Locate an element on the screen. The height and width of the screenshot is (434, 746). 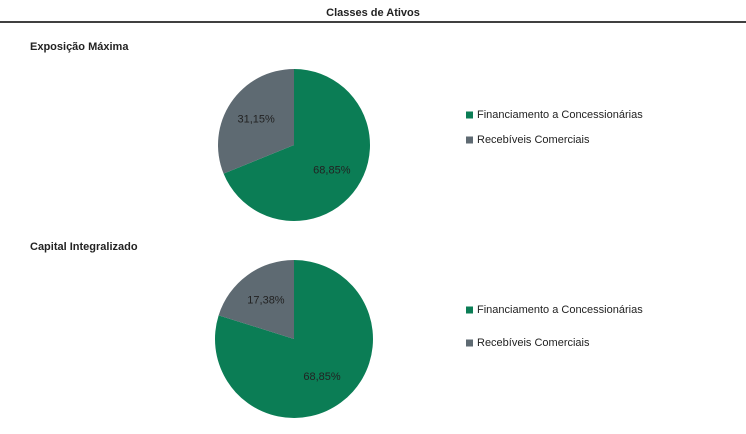
chart-title: Exposição Máxima is located at coordinates (79, 47).